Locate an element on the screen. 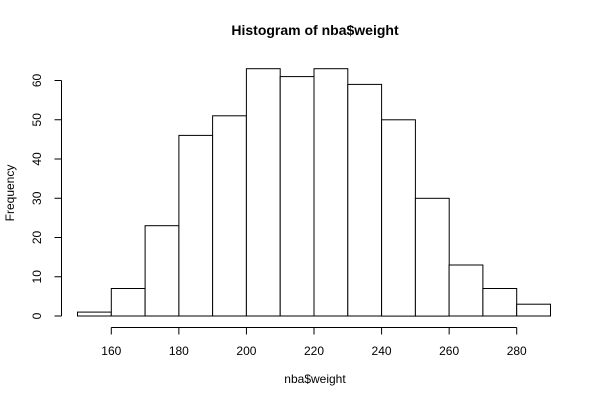 The image size is (600, 400). x-tick-label-200: 200 is located at coordinates (246, 351).